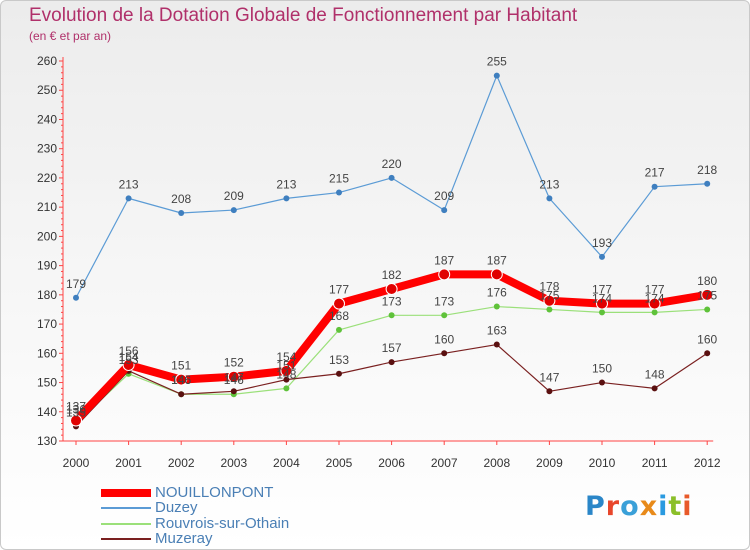 The image size is (750, 550). Describe the element at coordinates (251, 539) in the screenshot. I see `legend-item: Muzeray` at that location.